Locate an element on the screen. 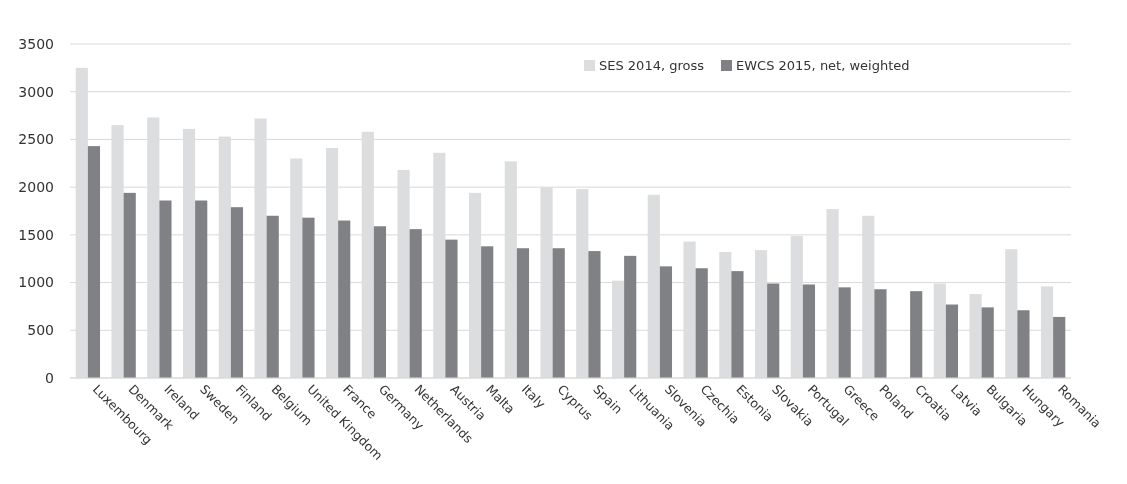 Image resolution: width=1127 pixels, height=484 pixels. y-tick-label: 500 is located at coordinates (40, 330).